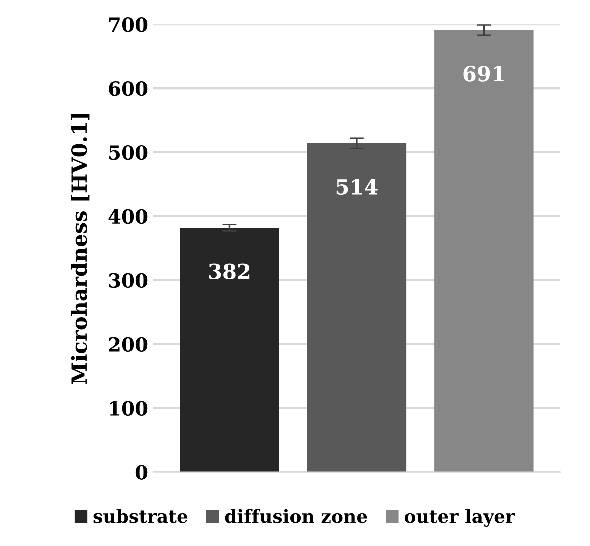 Image resolution: width=590 pixels, height=546 pixels. What do you see at coordinates (229, 272) in the screenshot?
I see `data-label: 382` at bounding box center [229, 272].